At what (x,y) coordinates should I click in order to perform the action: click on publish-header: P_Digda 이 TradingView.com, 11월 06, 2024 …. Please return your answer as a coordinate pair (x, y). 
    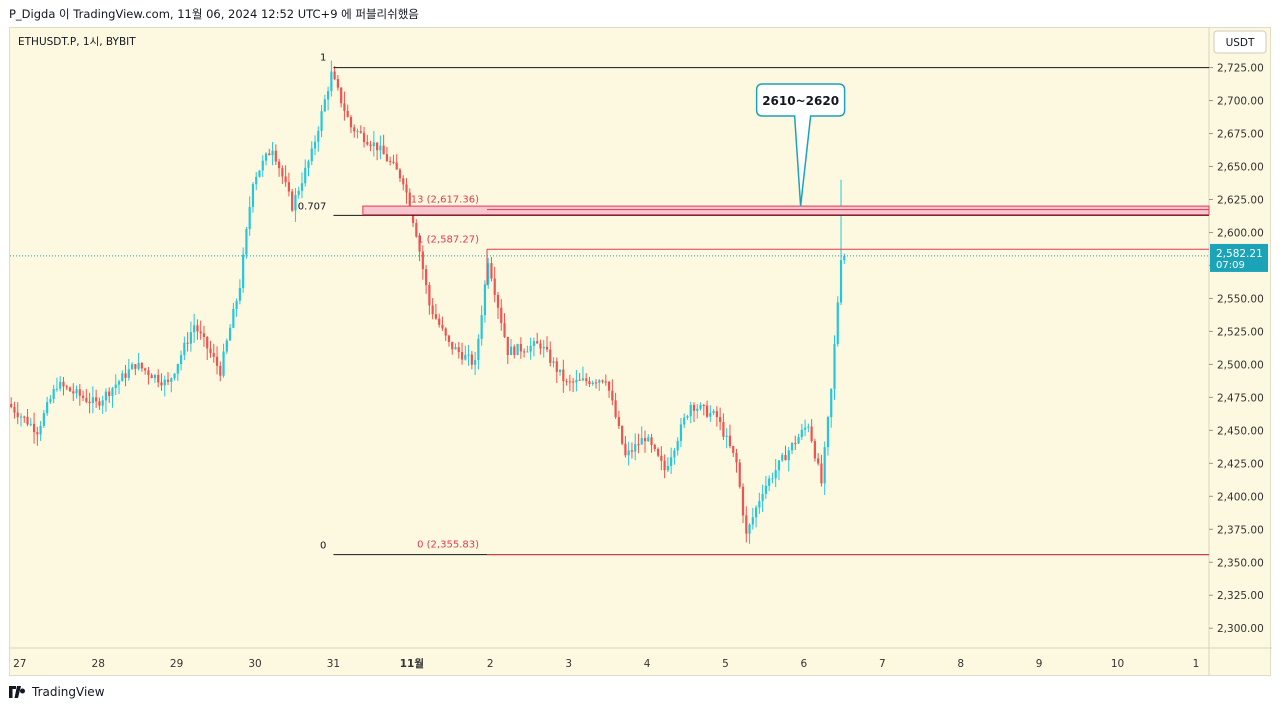
    Looking at the image, I should click on (640, 12).